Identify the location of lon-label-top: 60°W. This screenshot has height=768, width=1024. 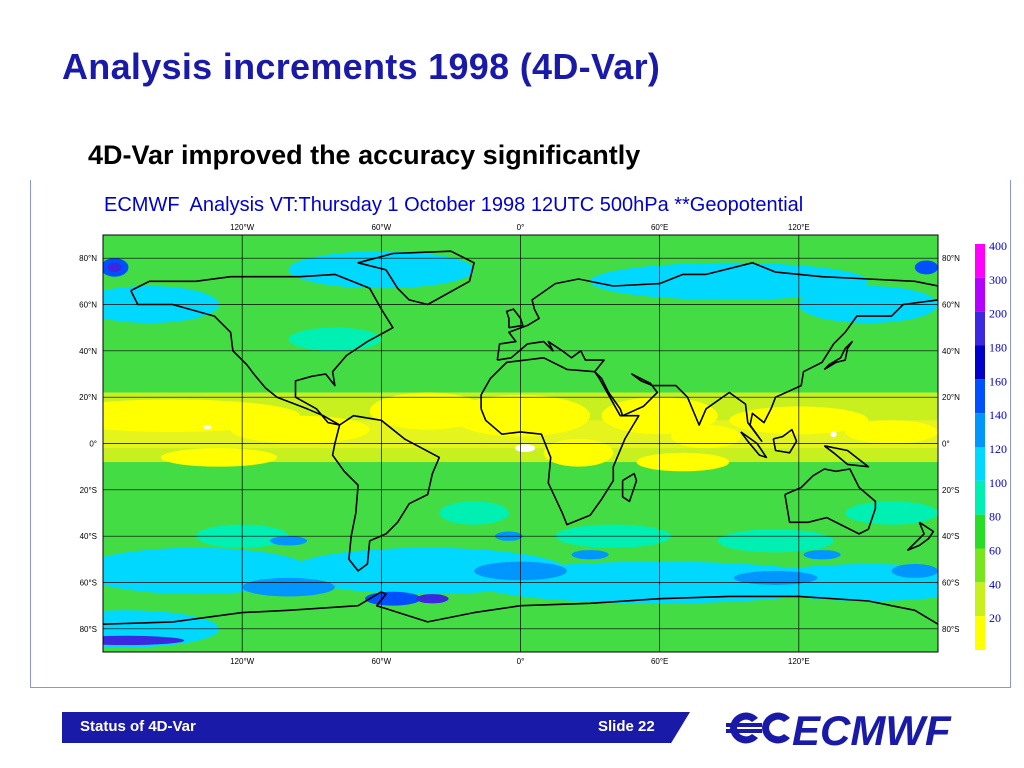
(382, 227).